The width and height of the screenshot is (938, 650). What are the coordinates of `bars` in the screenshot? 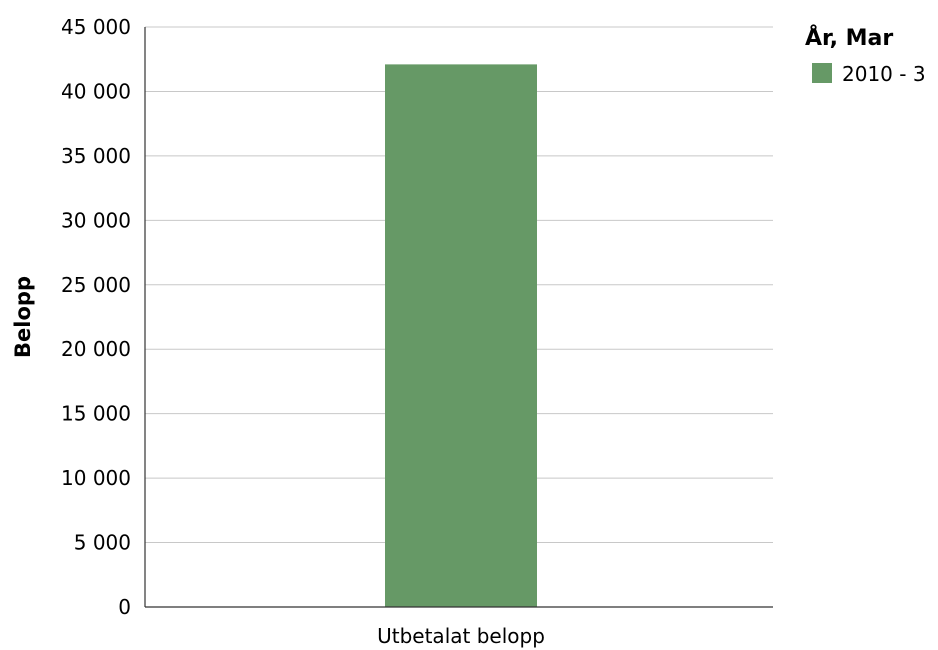 It's located at (461, 335).